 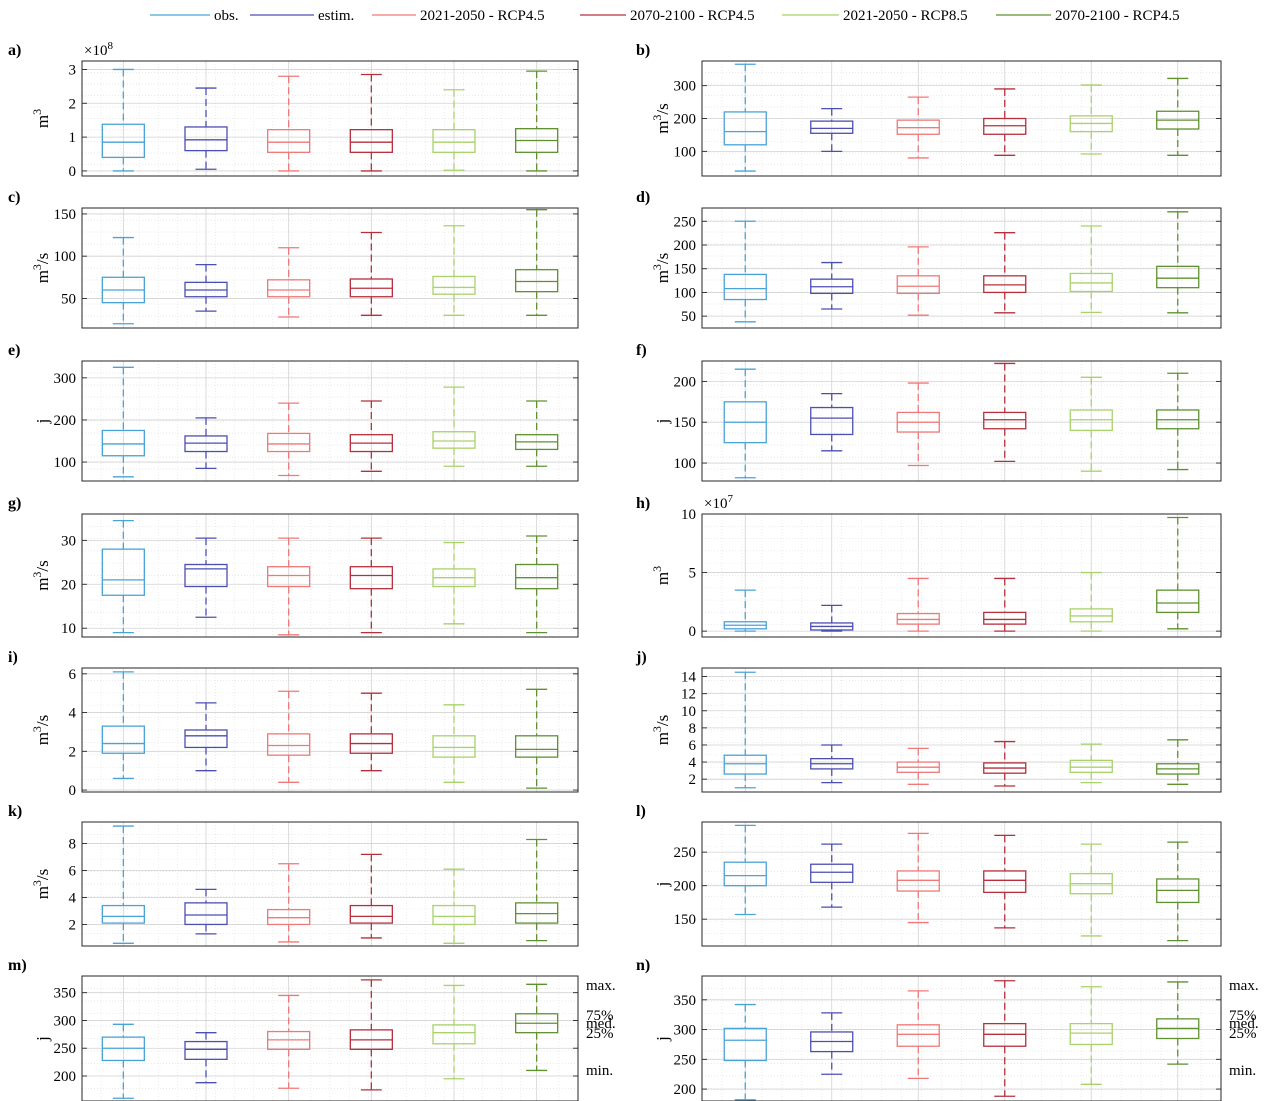 What do you see at coordinates (661, 268) in the screenshot?
I see `y-axis-label-d: m3/s` at bounding box center [661, 268].